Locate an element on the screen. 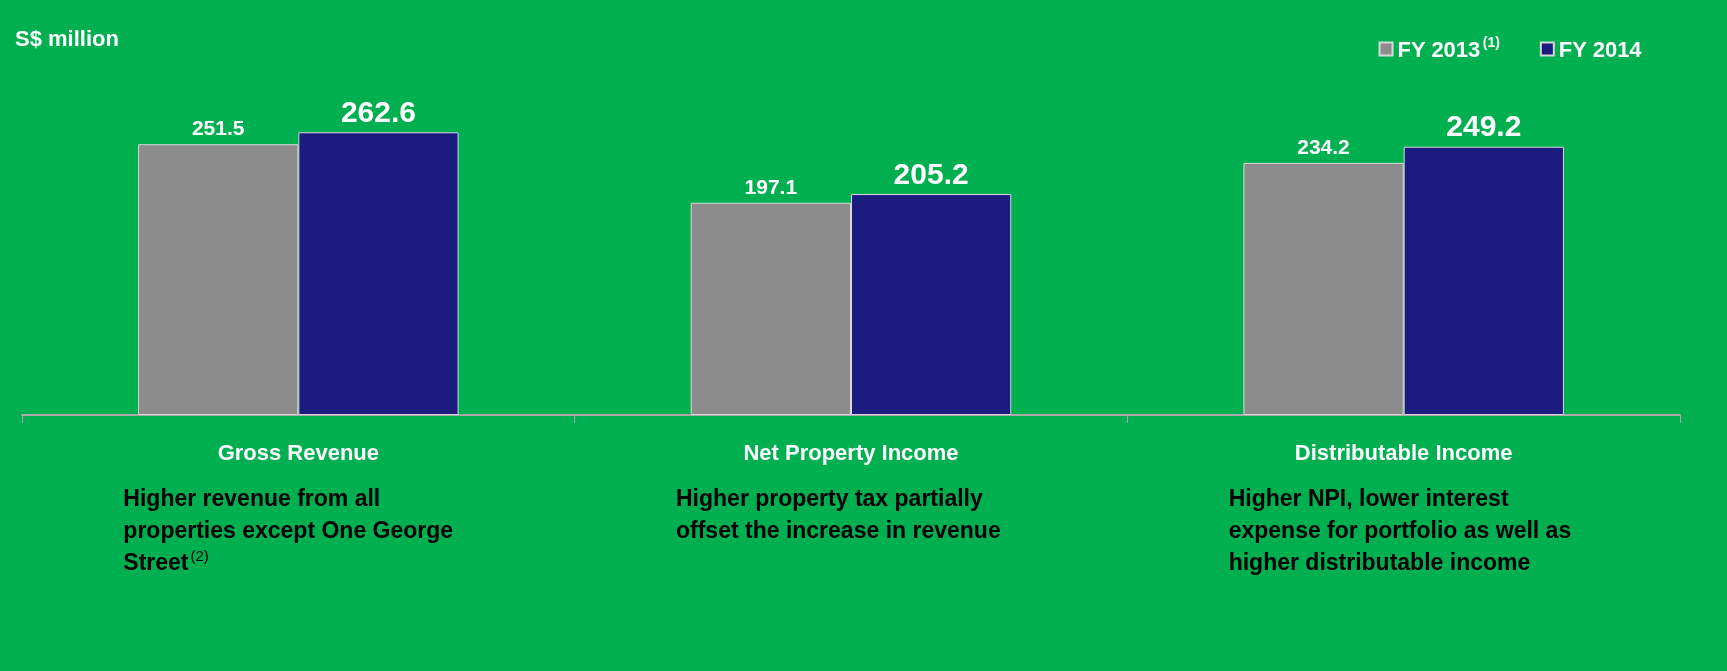  data-label: 234.2 is located at coordinates (1323, 146).